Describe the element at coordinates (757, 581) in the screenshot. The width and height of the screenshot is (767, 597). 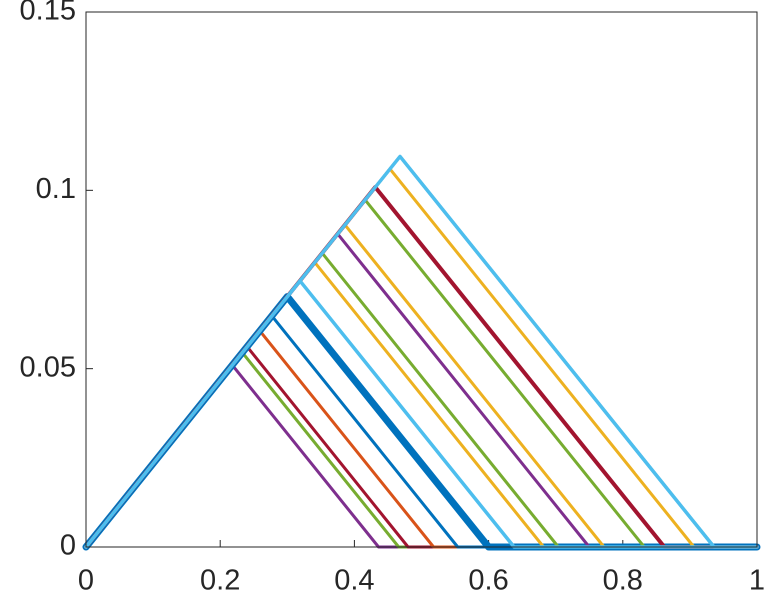
I see `x-tick-label: 1` at that location.